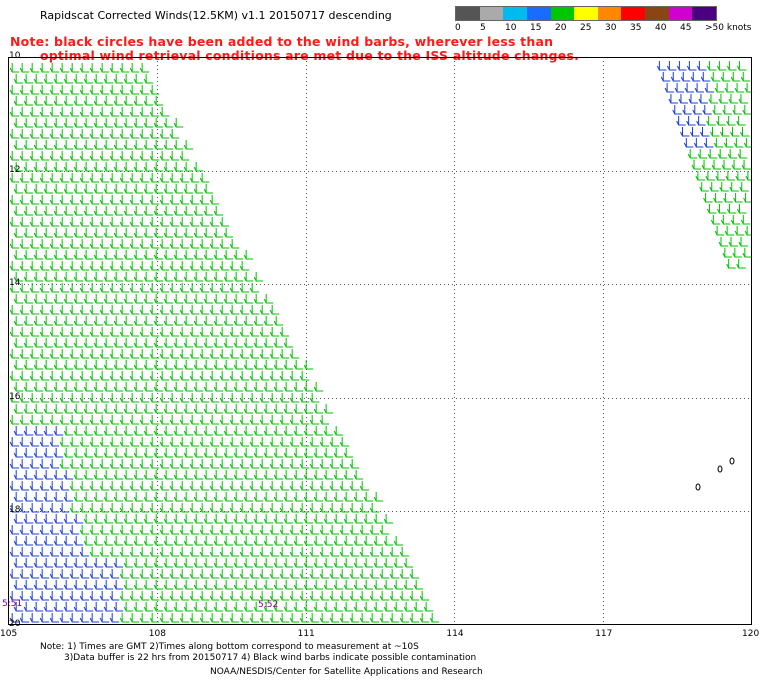  I want to click on legend-label: 20, so click(561, 28).